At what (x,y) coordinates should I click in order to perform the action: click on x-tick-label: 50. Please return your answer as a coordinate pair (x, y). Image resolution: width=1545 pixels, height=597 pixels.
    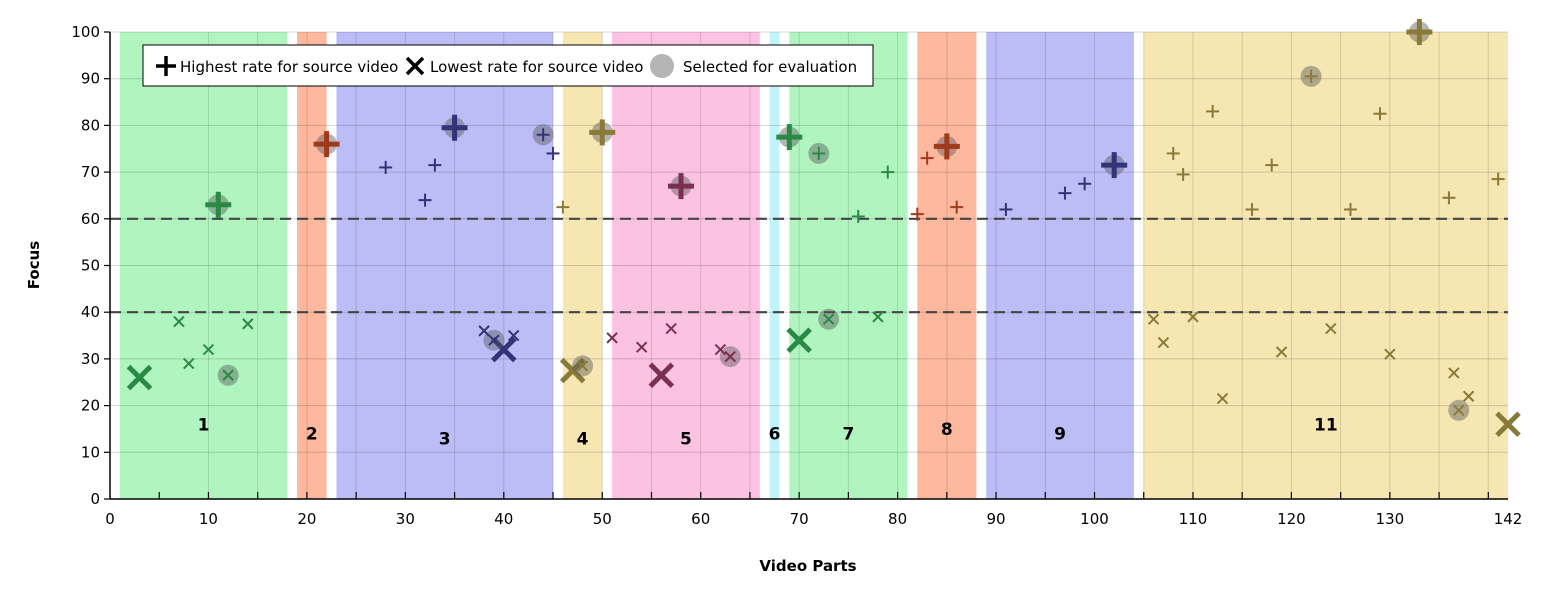
    Looking at the image, I should click on (602, 519).